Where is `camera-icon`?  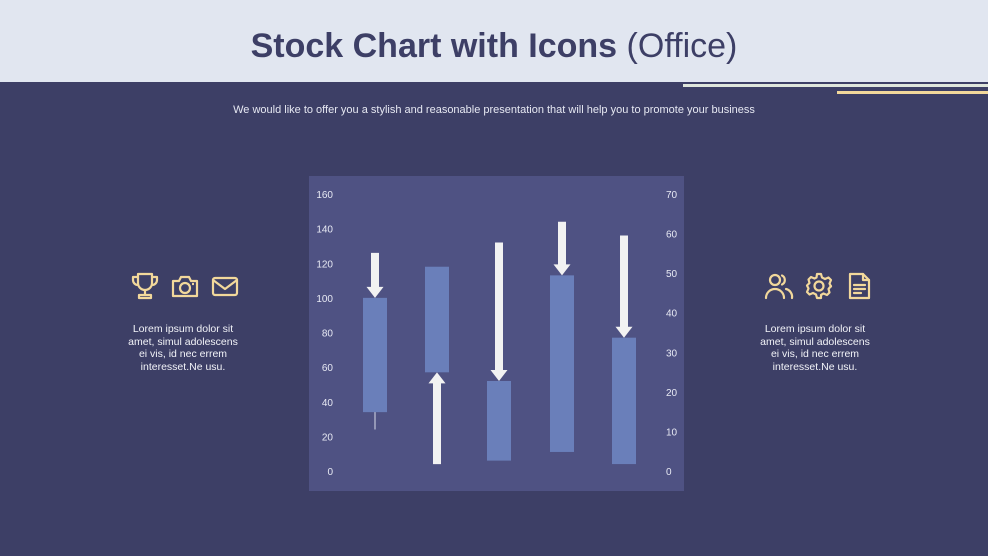 camera-icon is located at coordinates (185, 286).